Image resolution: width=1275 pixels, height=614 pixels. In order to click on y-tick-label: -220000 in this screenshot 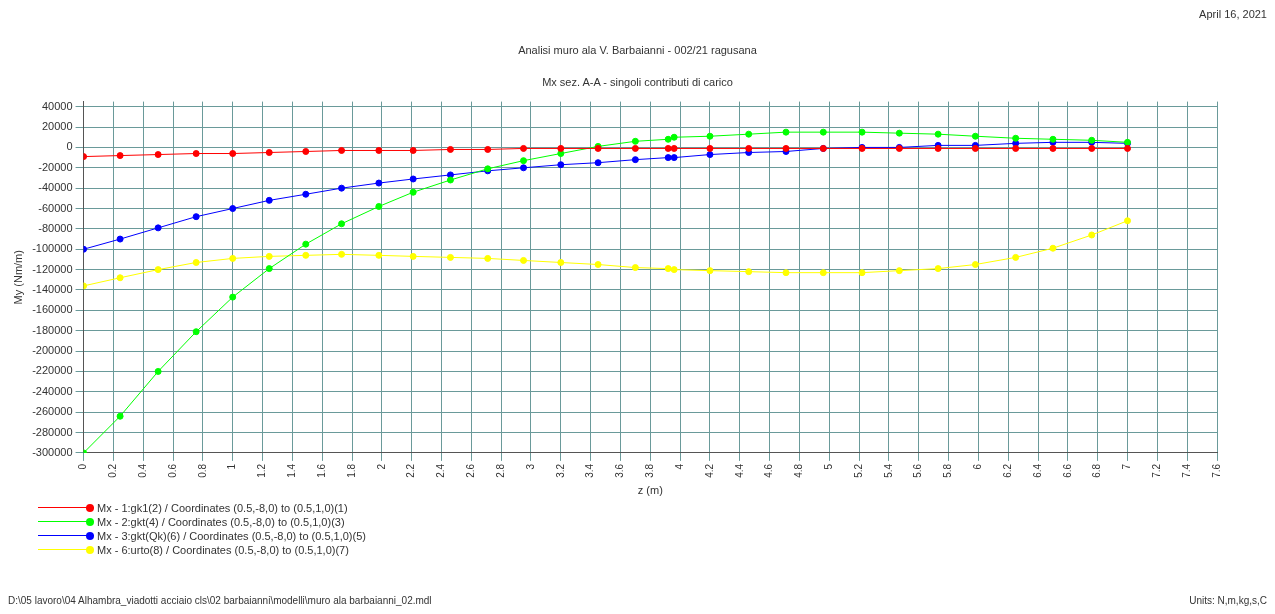, I will do `click(52, 370)`.